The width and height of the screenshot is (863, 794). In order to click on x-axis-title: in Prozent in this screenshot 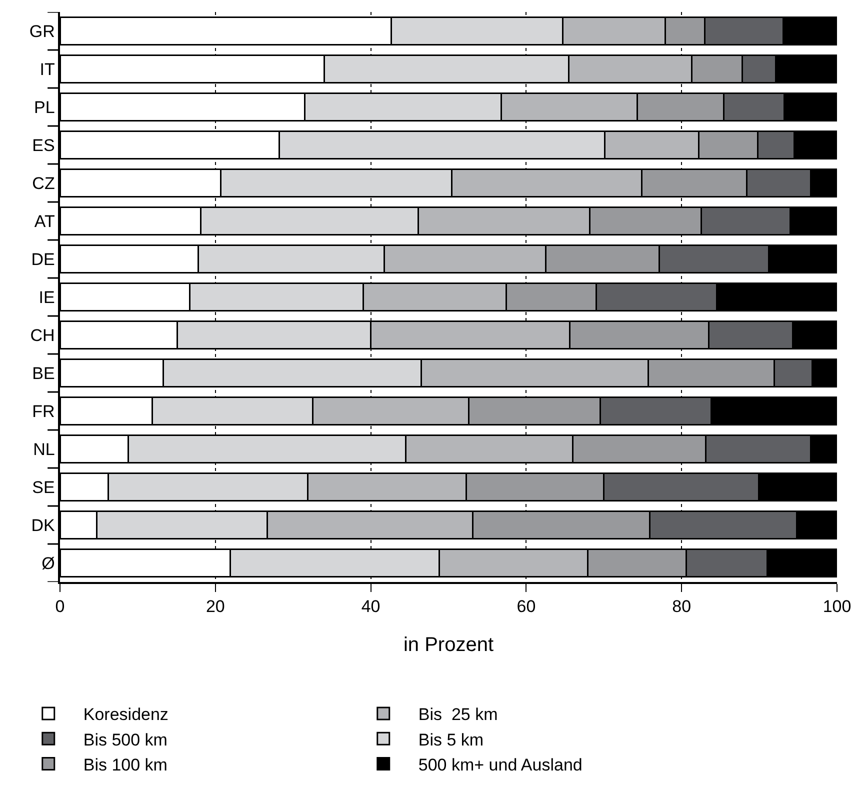, I will do `click(448, 645)`.